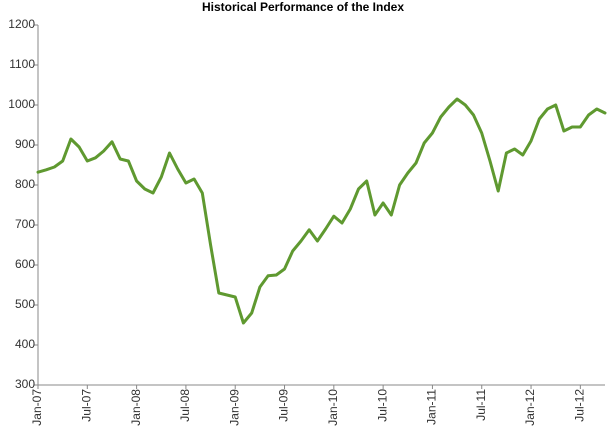 This screenshot has height=432, width=607. Describe the element at coordinates (37, 407) in the screenshot. I see `x-tick-label: Jan-07` at that location.